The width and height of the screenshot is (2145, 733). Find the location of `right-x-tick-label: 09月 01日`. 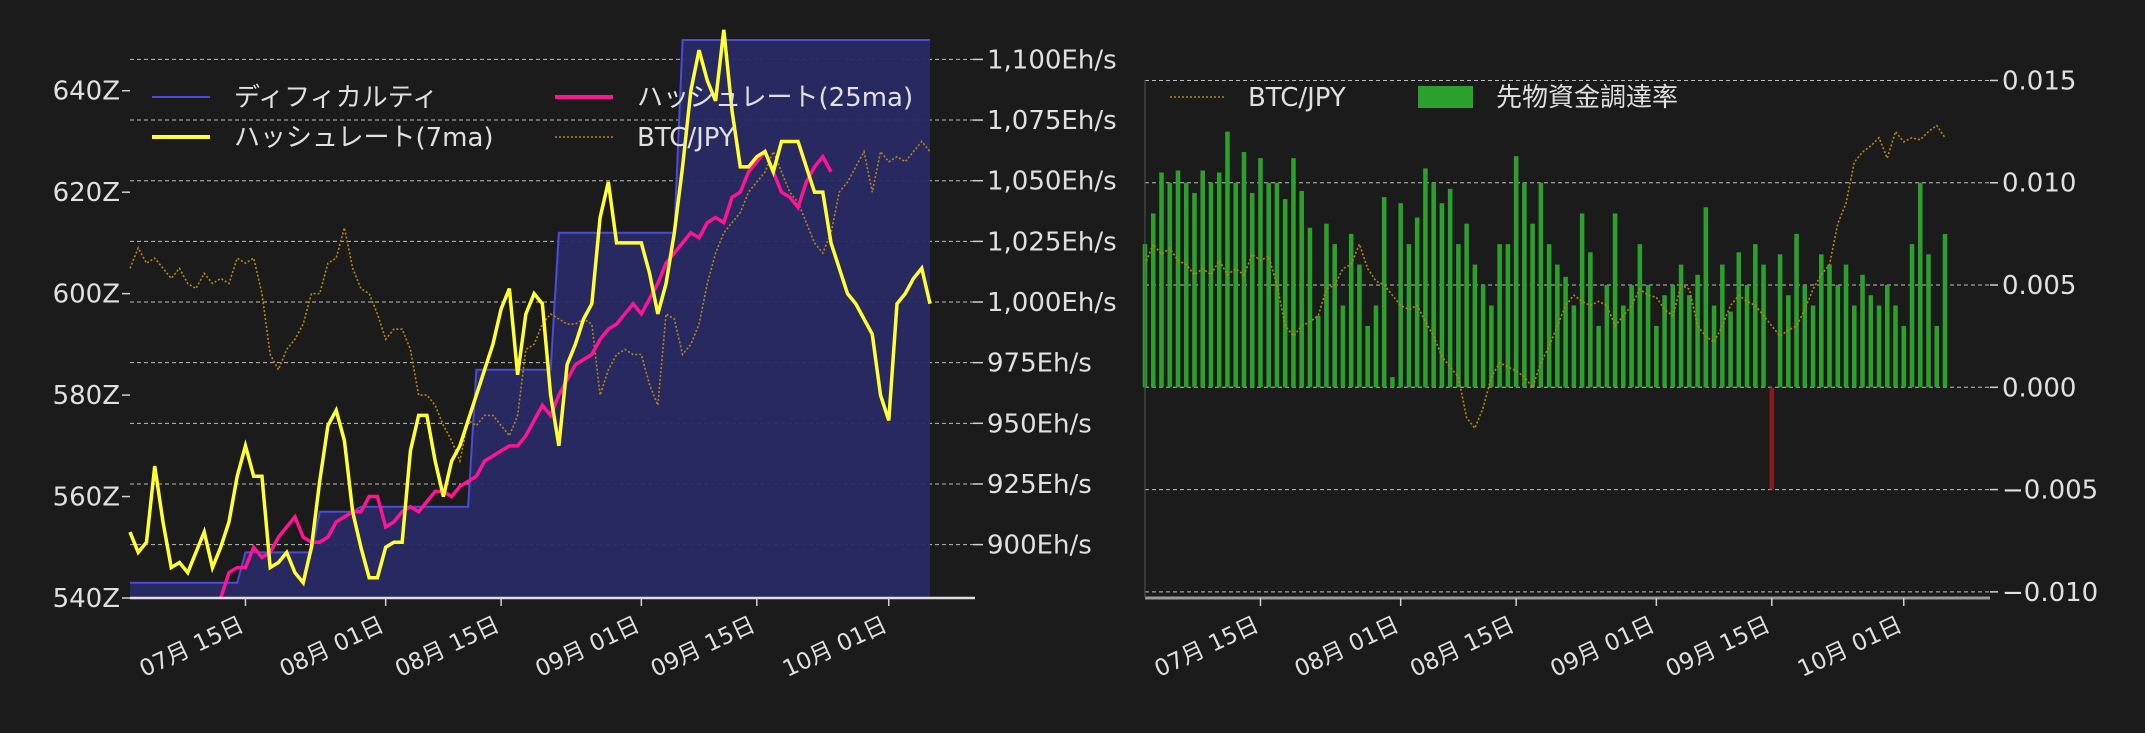

right-x-tick-label: 09月 01日 is located at coordinates (1603, 647).